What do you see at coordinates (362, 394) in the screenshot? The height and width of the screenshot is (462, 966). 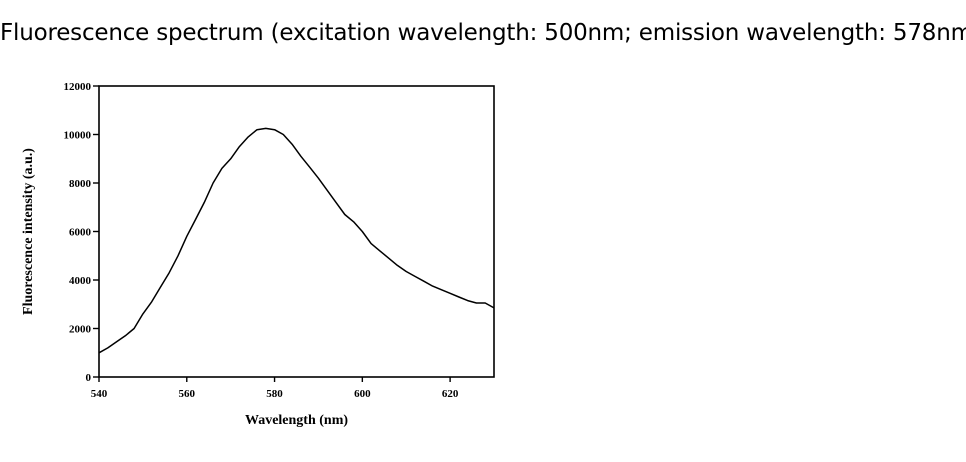 I see `x-tick-label: 600` at bounding box center [362, 394].